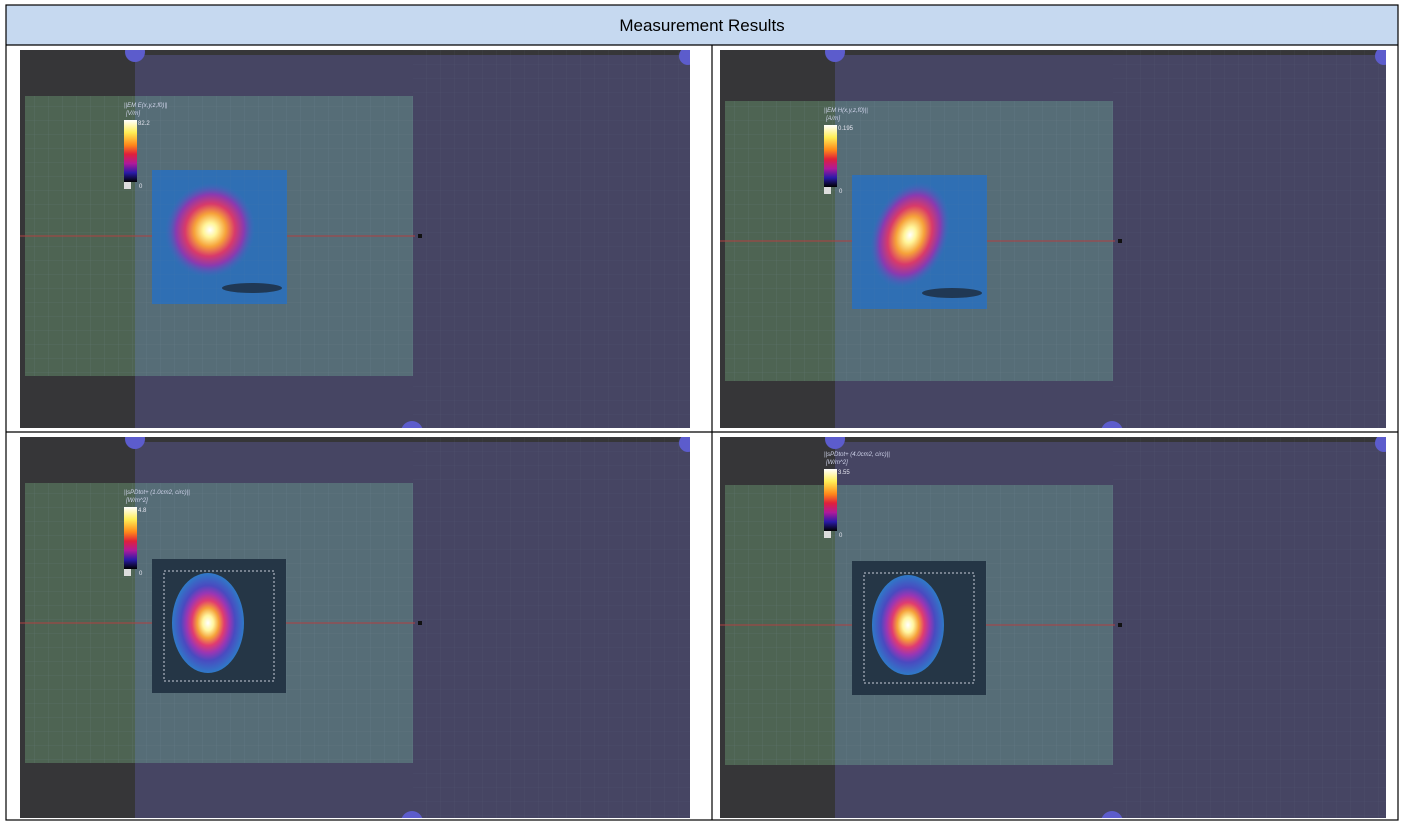 The height and width of the screenshot is (821, 1404). What do you see at coordinates (144, 124) in the screenshot?
I see `max-label: 82.2` at bounding box center [144, 124].